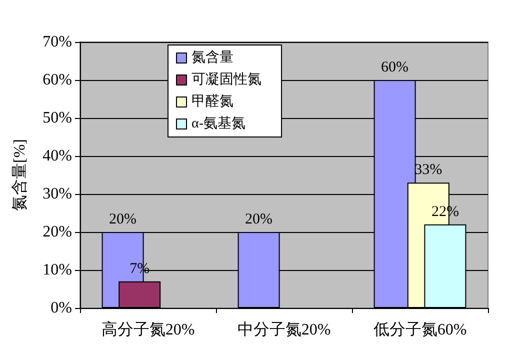 The height and width of the screenshot is (360, 524). What do you see at coordinates (19, 175) in the screenshot?
I see `y-axis-title: 氮含量[%]` at bounding box center [19, 175].